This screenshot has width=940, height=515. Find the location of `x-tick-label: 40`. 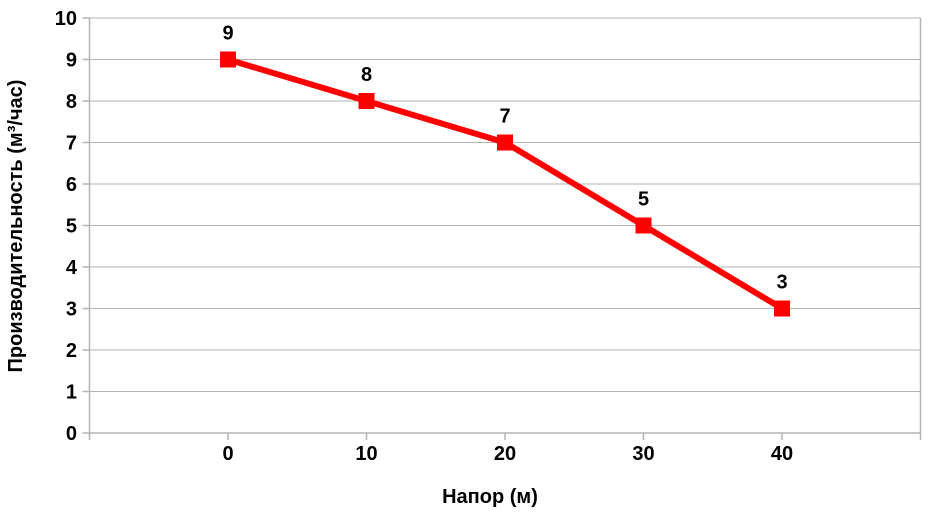

x-tick-label: 40 is located at coordinates (782, 454).